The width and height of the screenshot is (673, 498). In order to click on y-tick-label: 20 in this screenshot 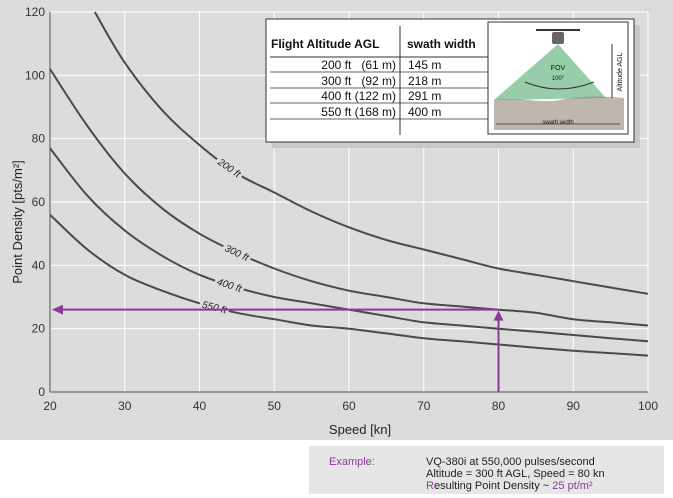, I will do `click(39, 329)`.